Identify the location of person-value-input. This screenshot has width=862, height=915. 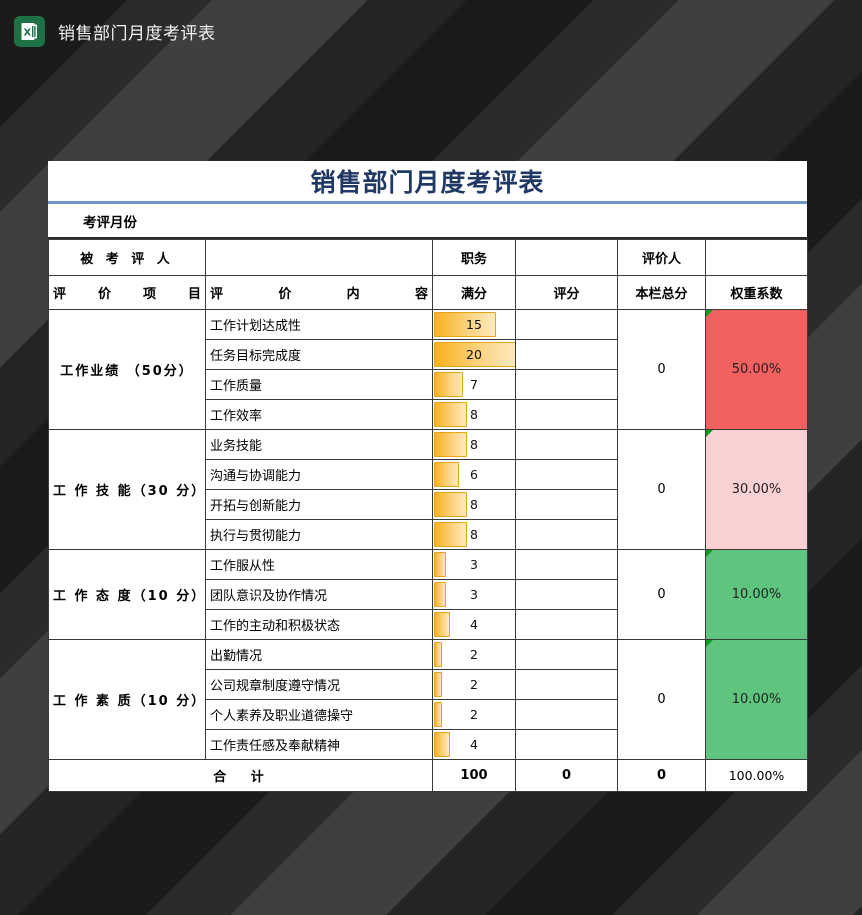
(319, 257).